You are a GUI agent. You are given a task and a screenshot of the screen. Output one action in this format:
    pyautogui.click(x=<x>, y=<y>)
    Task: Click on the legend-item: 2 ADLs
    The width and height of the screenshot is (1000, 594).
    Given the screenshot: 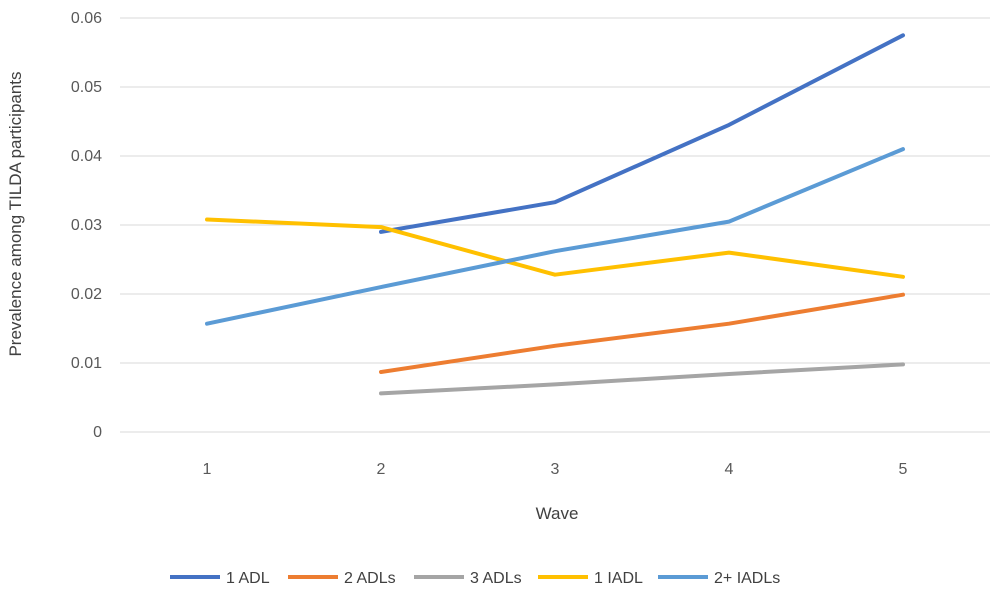 What is the action you would take?
    pyautogui.click(x=342, y=578)
    